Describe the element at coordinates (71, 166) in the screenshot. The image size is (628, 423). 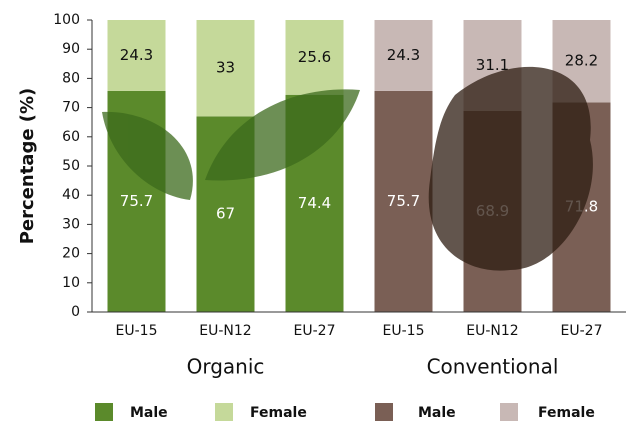
I see `y-tick-label: 50` at that location.